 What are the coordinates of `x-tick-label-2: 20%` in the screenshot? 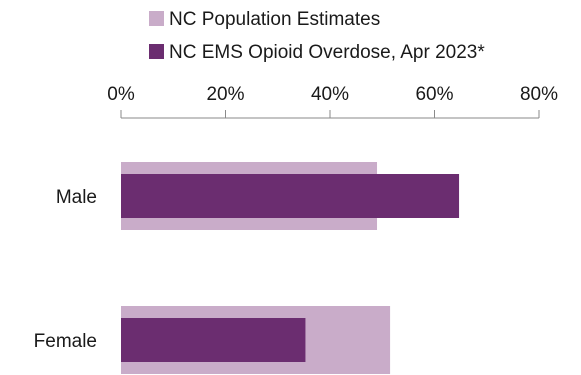 It's located at (225, 94).